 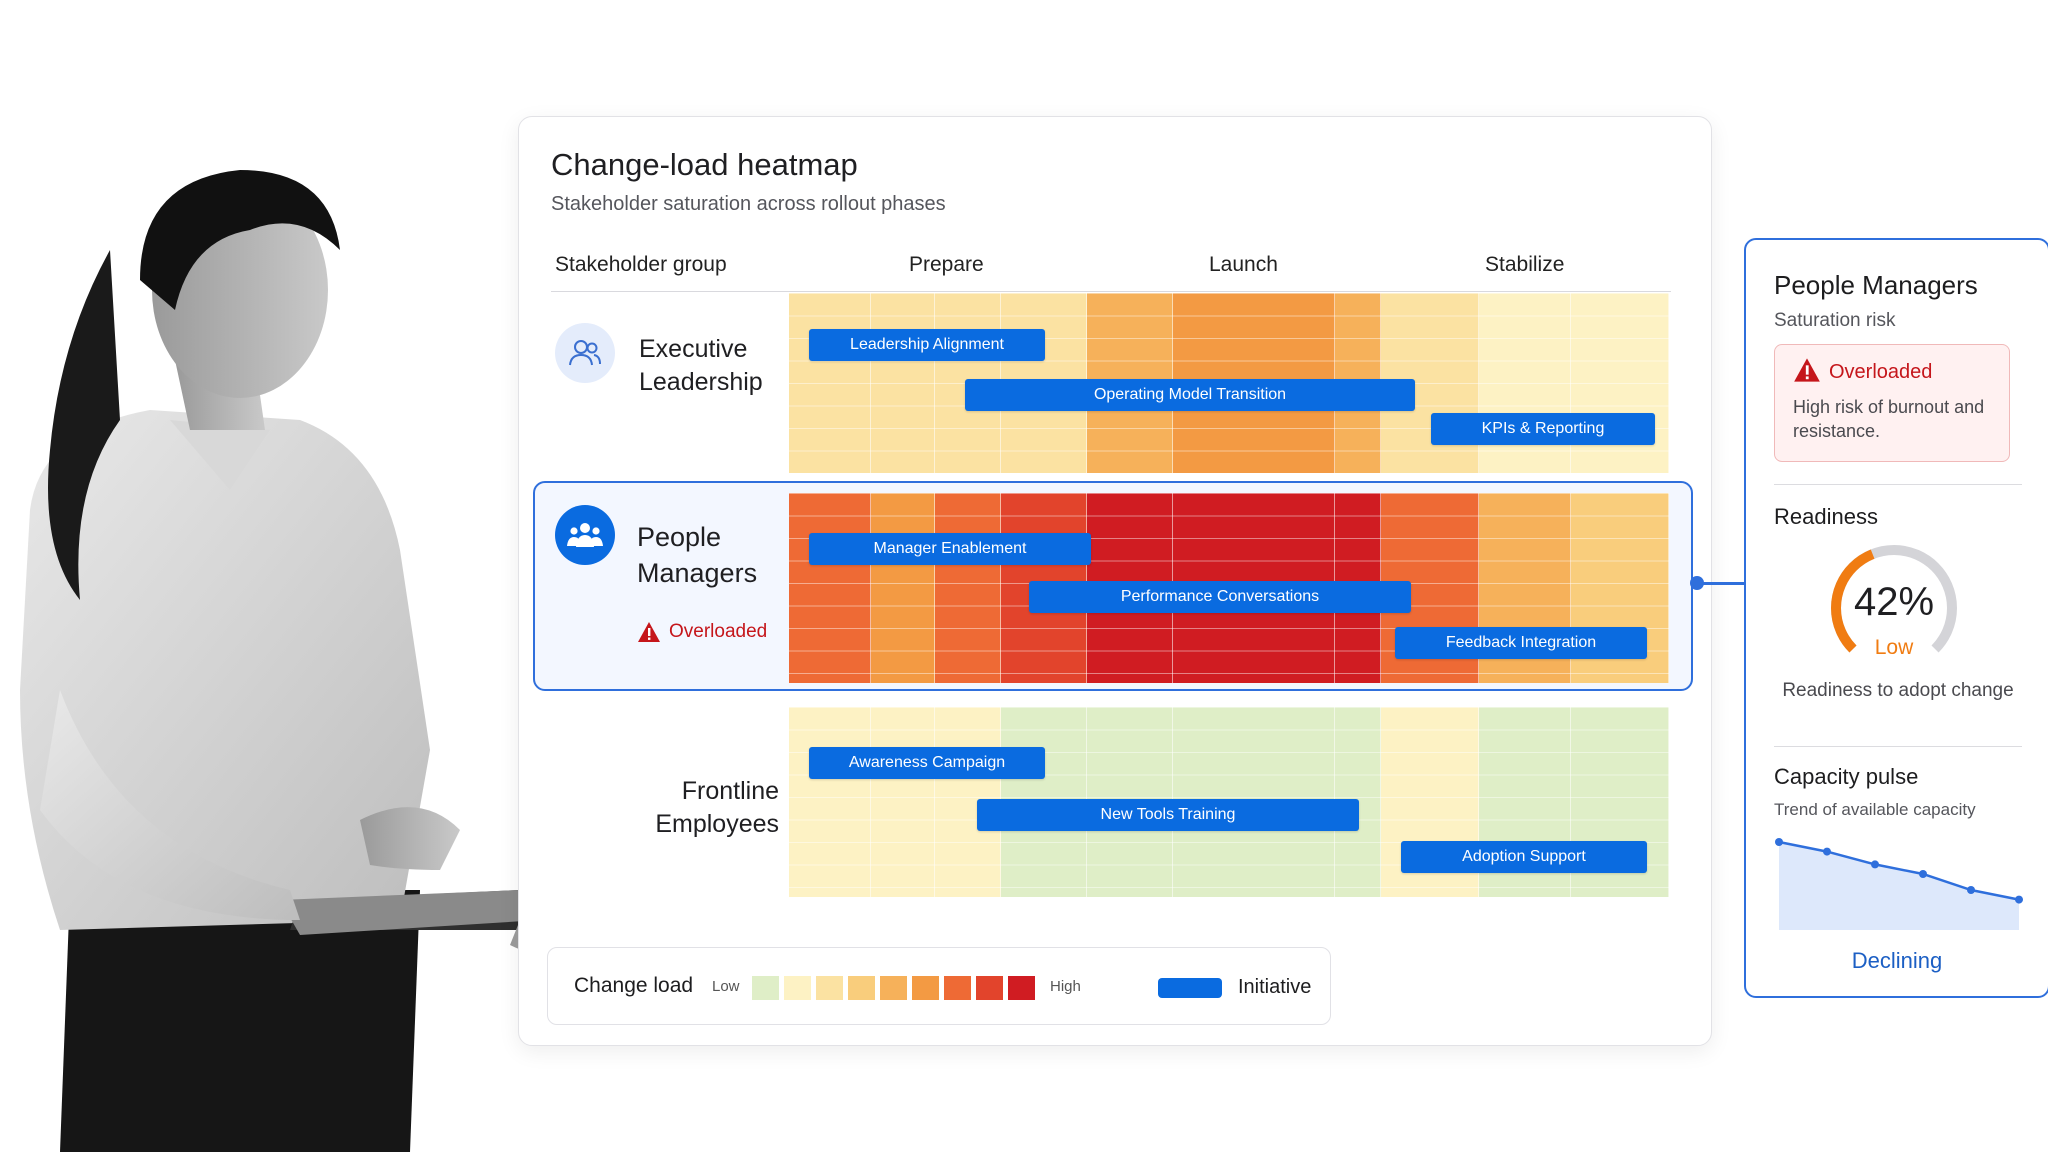 What do you see at coordinates (1168, 815) in the screenshot?
I see `initiative-bar: New Tools Training` at bounding box center [1168, 815].